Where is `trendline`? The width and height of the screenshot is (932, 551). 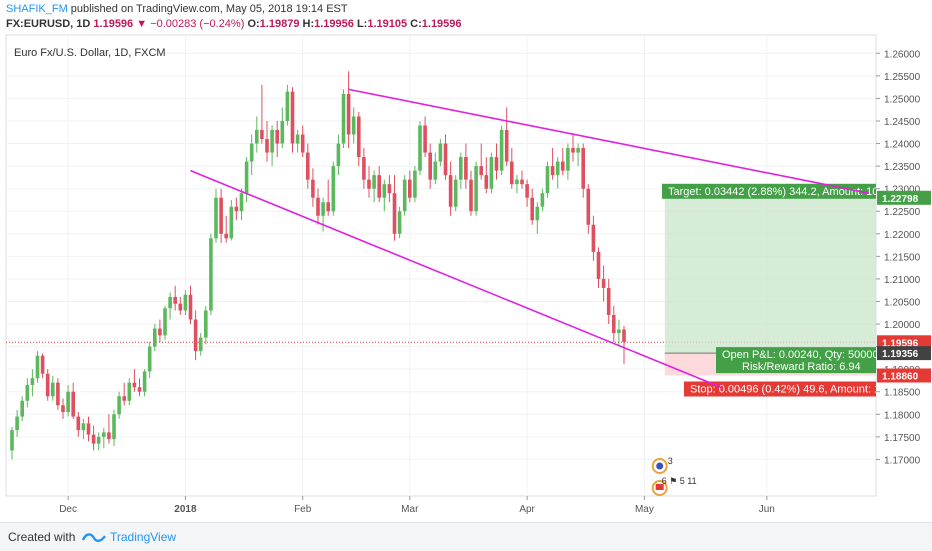
trendline is located at coordinates (608, 141).